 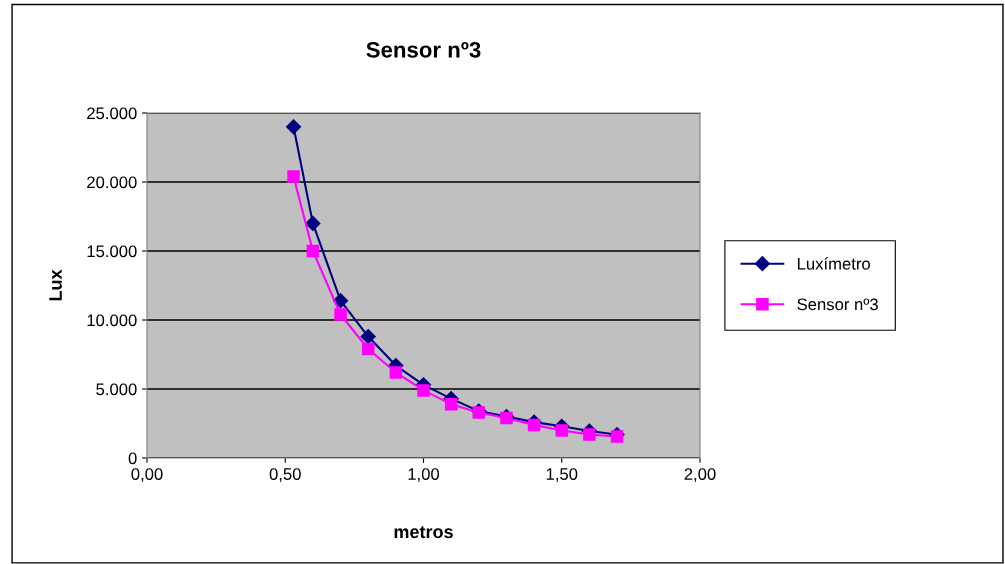 What do you see at coordinates (424, 475) in the screenshot?
I see `x-tick-label: 1,00` at bounding box center [424, 475].